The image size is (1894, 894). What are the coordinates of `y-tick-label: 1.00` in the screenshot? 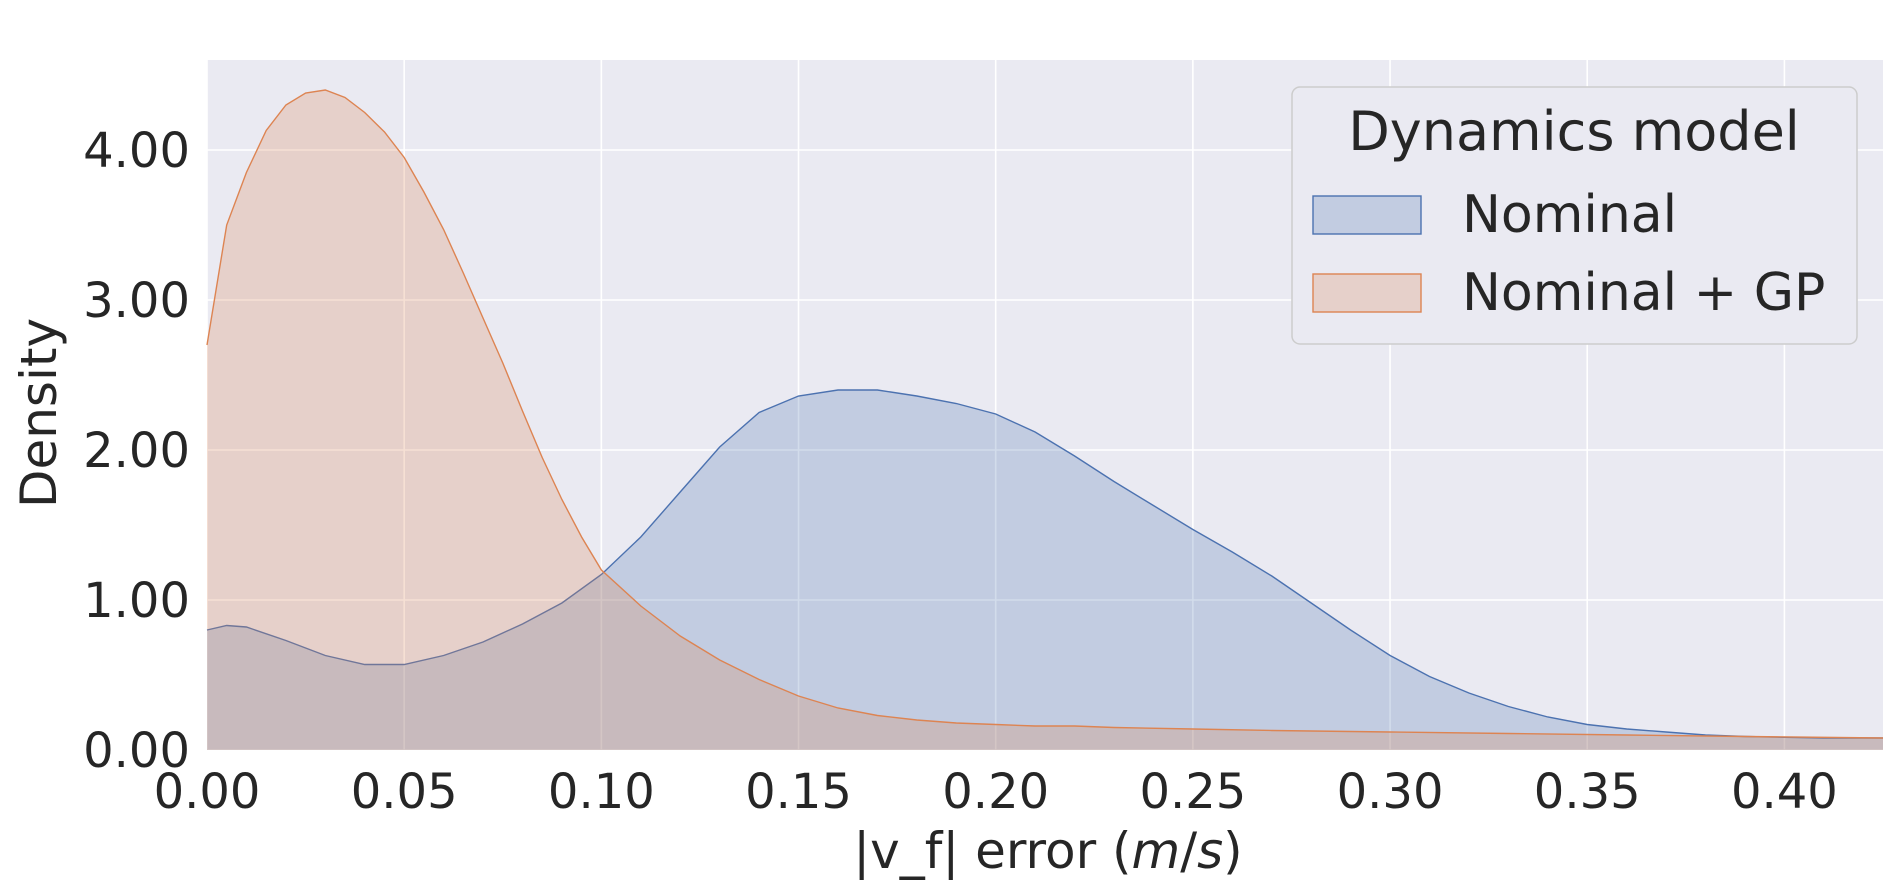 It's located at (136, 601).